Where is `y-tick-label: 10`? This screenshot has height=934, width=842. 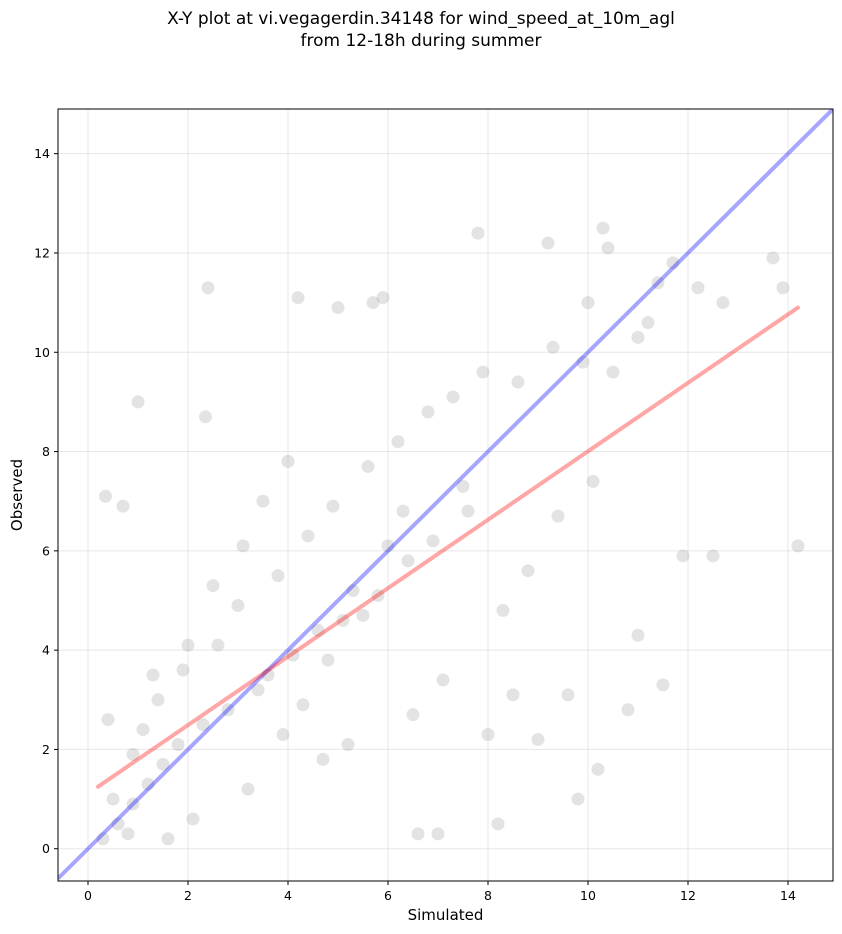
y-tick-label: 10 is located at coordinates (42, 352).